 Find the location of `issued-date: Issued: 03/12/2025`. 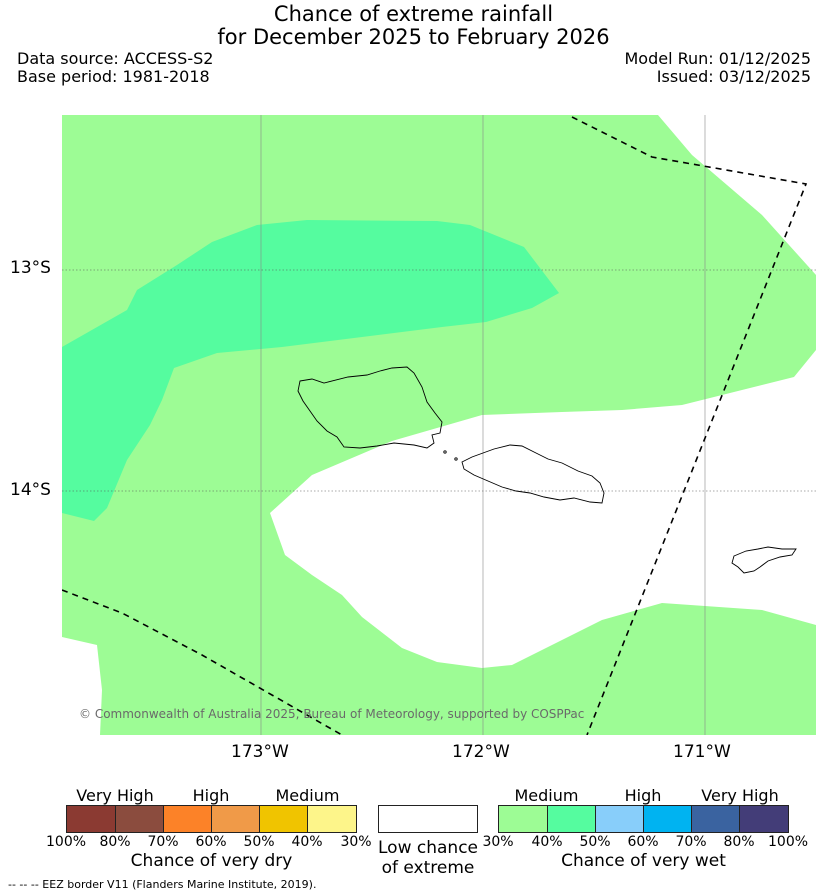

issued-date: Issued: 03/12/2025 is located at coordinates (733, 76).